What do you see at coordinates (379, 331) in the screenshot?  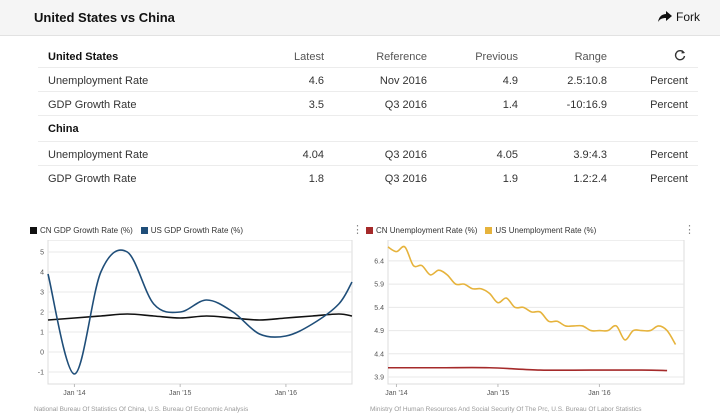 I see `y-tick-label: 4.9` at bounding box center [379, 331].